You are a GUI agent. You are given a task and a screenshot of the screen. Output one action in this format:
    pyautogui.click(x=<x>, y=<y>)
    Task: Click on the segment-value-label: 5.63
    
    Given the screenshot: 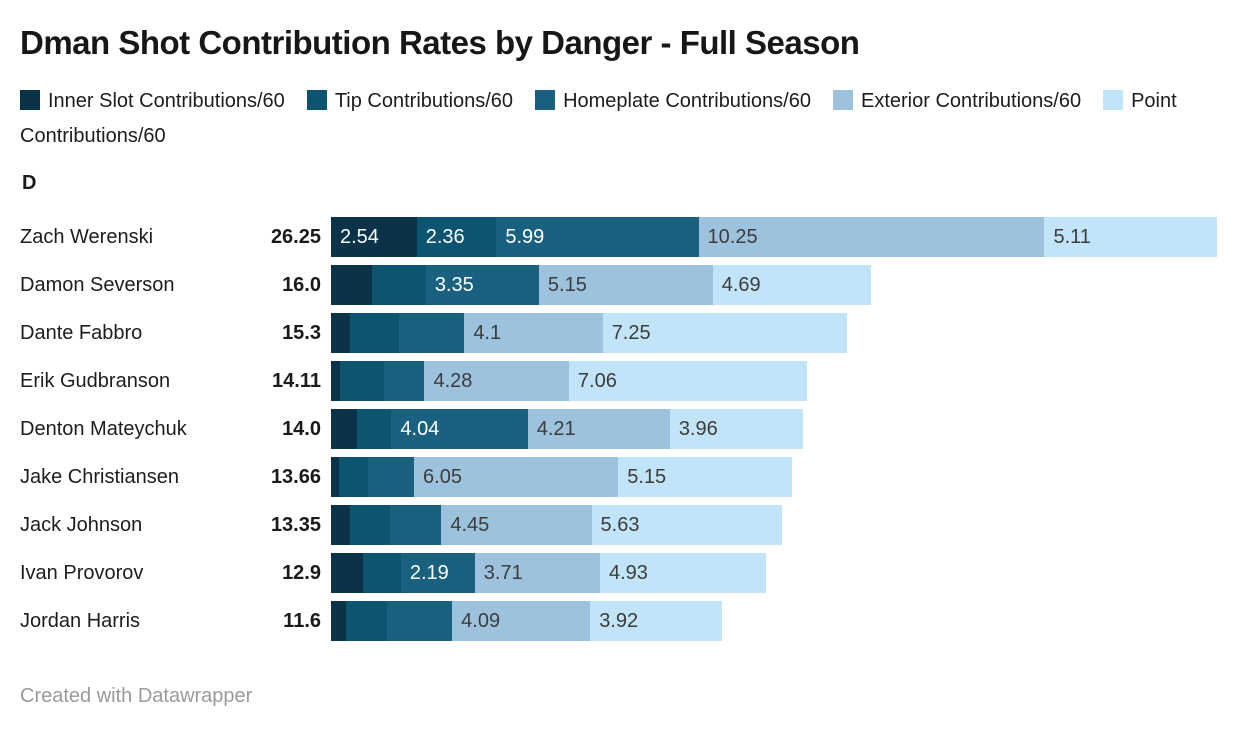 What is the action you would take?
    pyautogui.click(x=620, y=524)
    